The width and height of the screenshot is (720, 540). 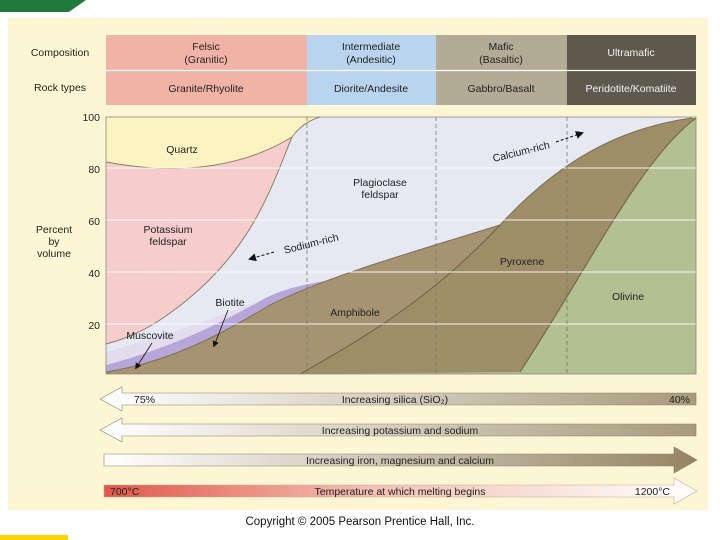 I want to click on mafic-composition-cell, so click(x=501, y=52).